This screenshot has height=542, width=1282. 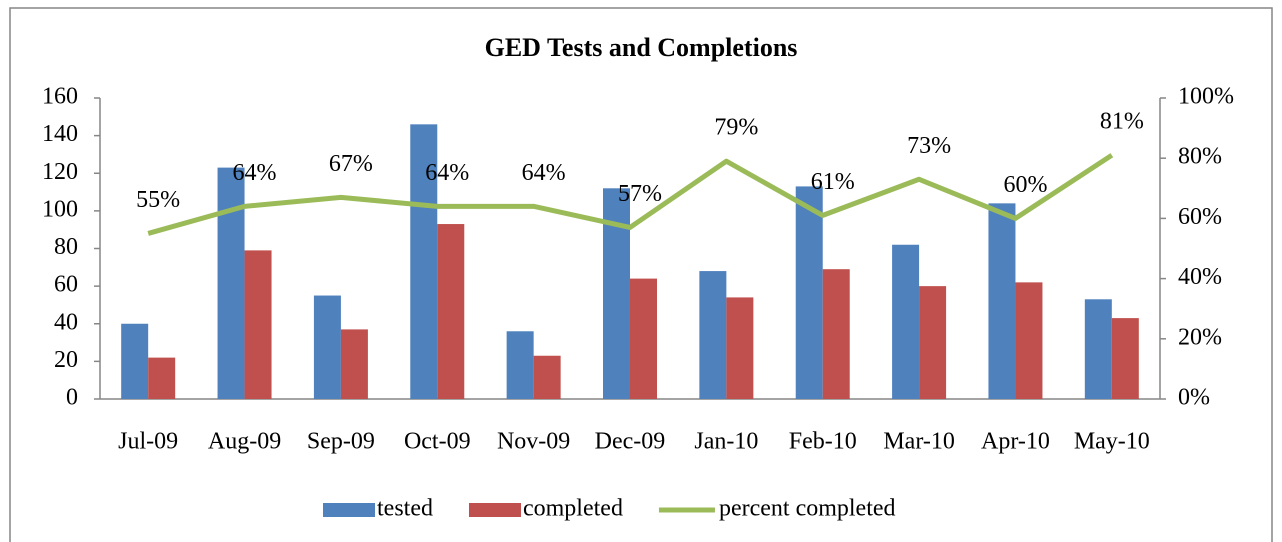 I want to click on x-tick-label: Dec-09, so click(x=630, y=442).